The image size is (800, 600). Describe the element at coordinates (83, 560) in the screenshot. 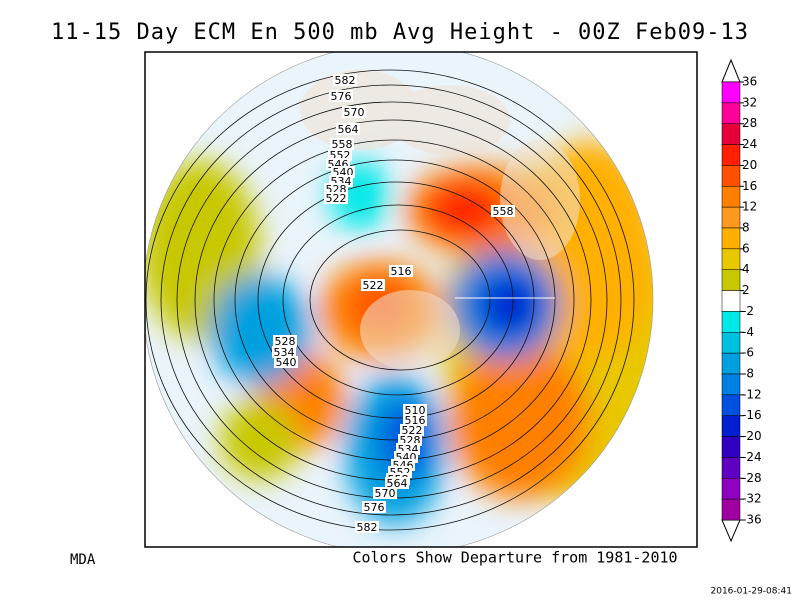

I see `footer-left: MDA` at that location.